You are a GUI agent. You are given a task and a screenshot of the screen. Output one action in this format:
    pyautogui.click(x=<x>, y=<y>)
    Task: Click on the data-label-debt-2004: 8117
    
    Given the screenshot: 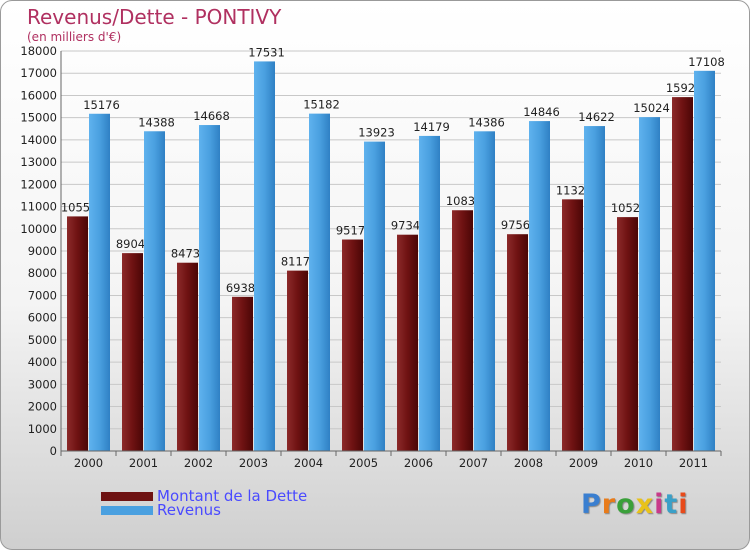 What is the action you would take?
    pyautogui.click(x=295, y=262)
    